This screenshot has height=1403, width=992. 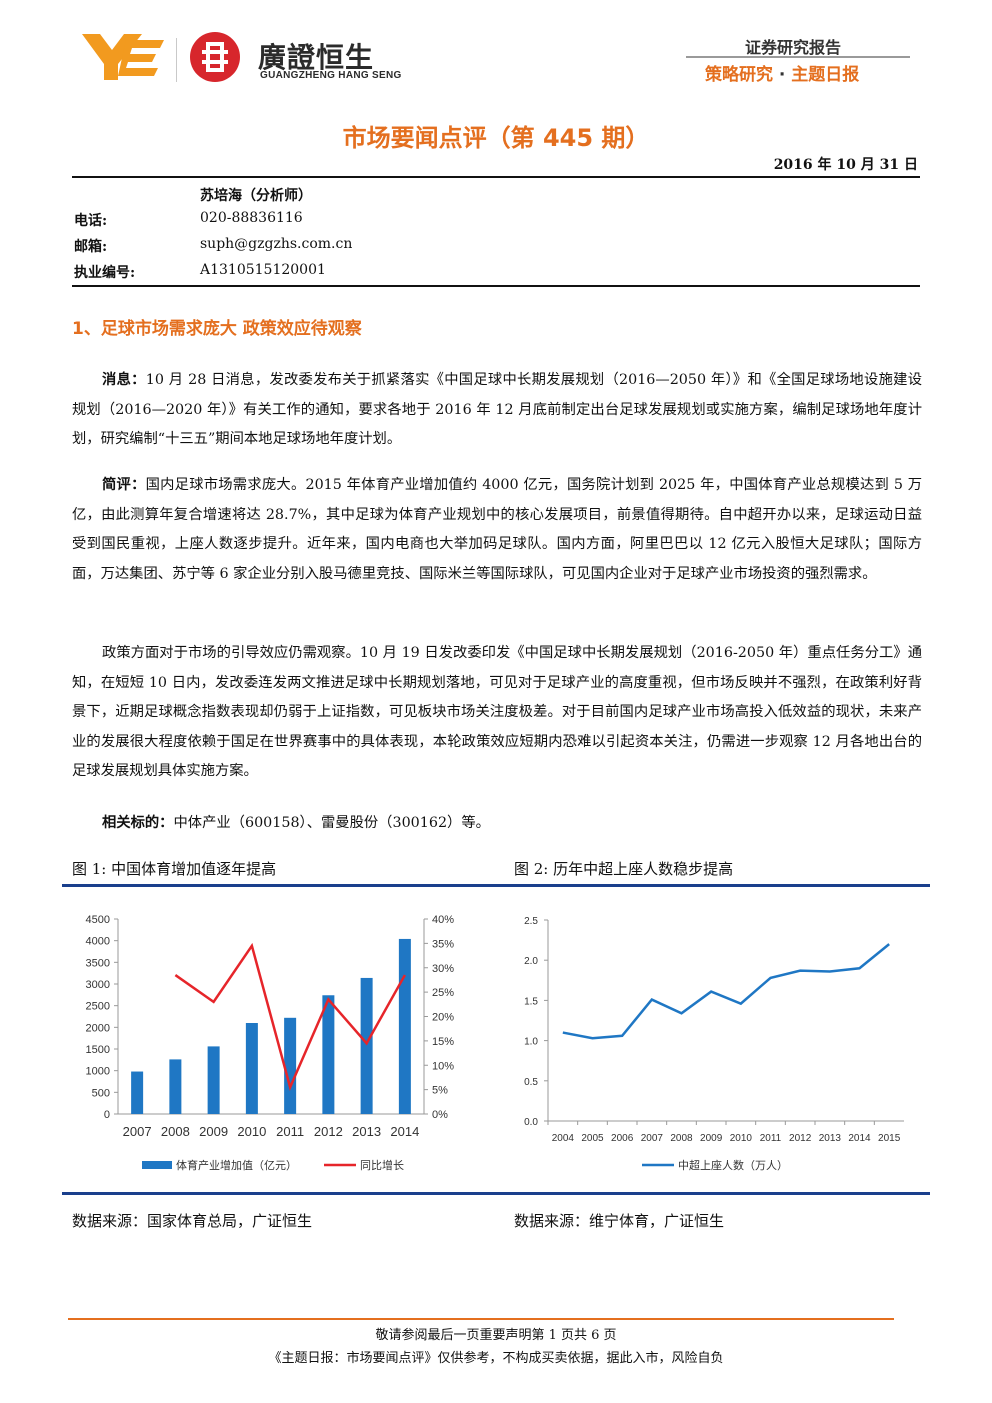 I want to click on related-stocks-text: 中体产业（600158）、雷曼股份（300162）等。, so click(x=331, y=823).